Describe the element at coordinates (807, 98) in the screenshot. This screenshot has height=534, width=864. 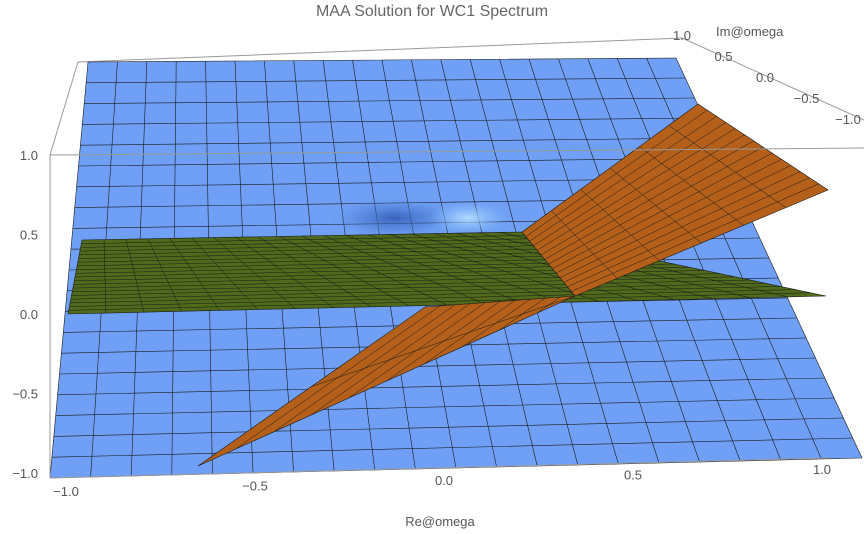
I see `y-tick-label: −0.5` at that location.